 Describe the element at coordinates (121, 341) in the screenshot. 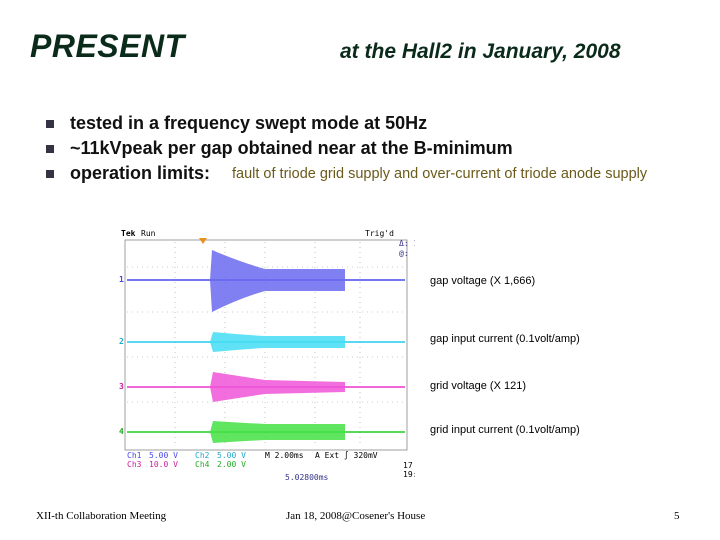

I see `channel-marker: 2` at that location.